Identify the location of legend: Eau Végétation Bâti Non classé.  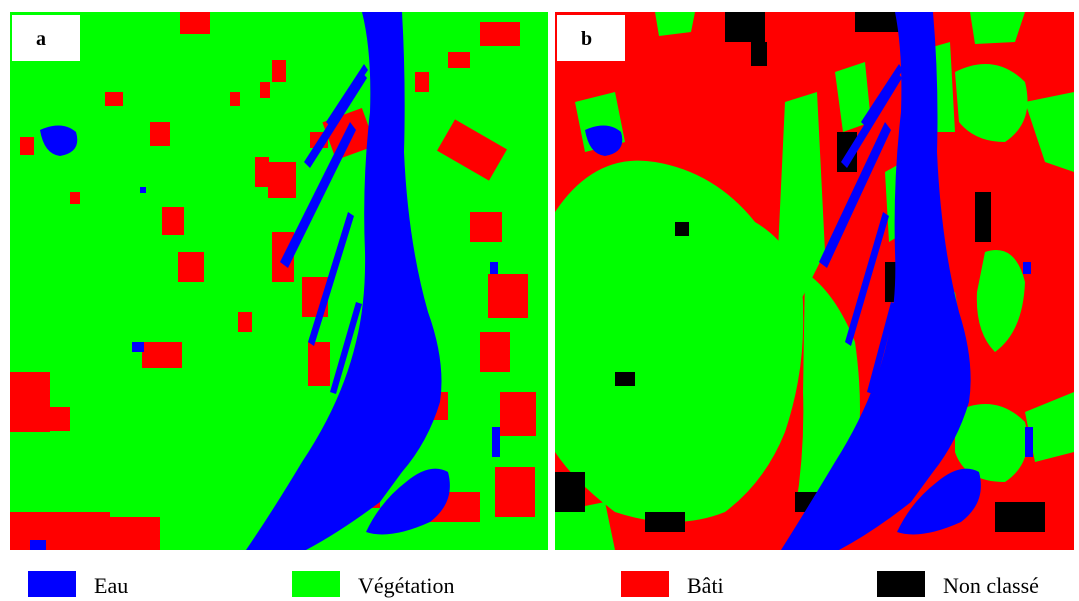
(539, 584).